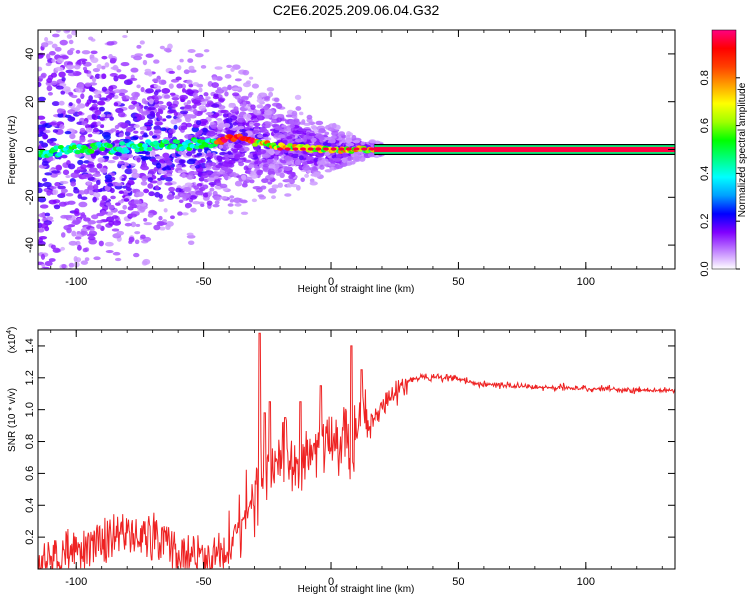  Describe the element at coordinates (30, 409) in the screenshot. I see `snr-y-tick-label: 1.0` at that location.